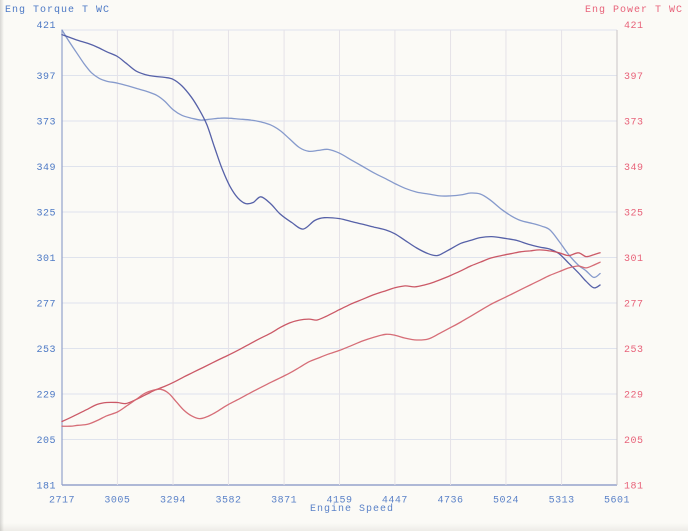 This screenshot has width=688, height=531. Describe the element at coordinates (617, 501) in the screenshot. I see `x-tick-5601: 5601` at that location.